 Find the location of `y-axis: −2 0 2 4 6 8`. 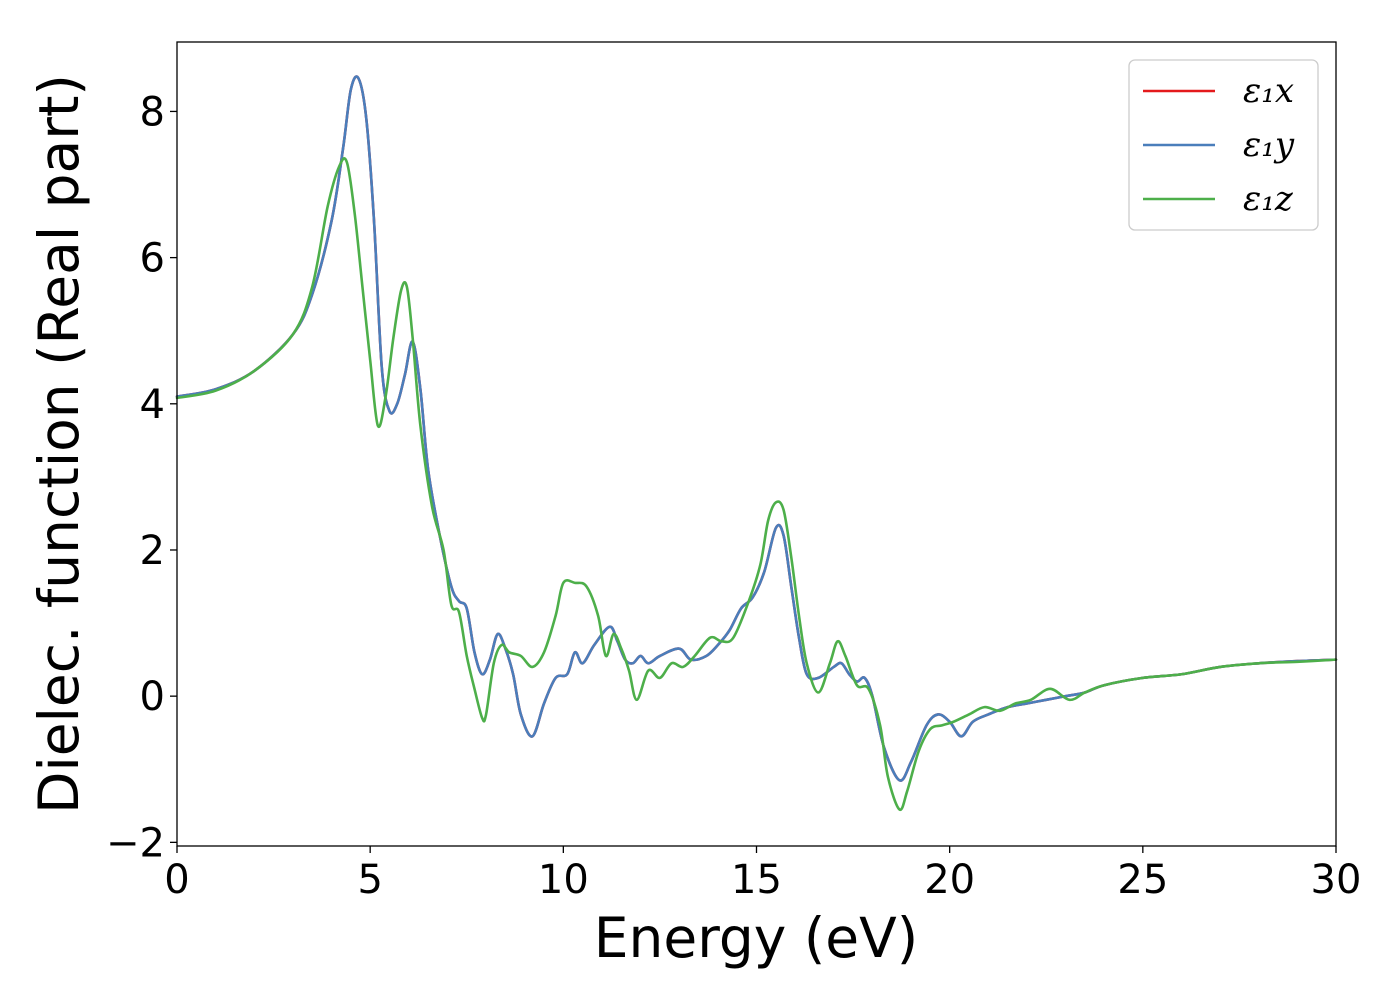

y-axis: −2 0 2 4 6 8 is located at coordinates (141, 477).